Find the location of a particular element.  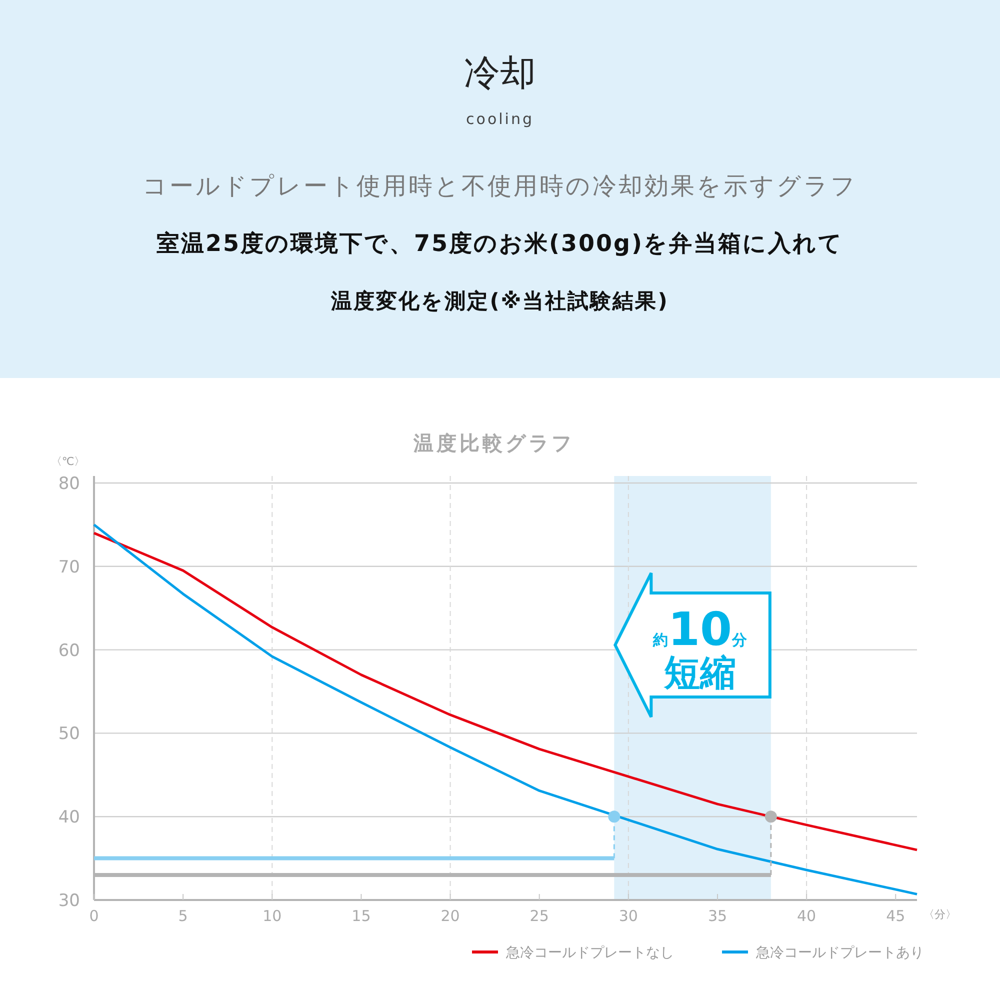

x-tick-label: 25 is located at coordinates (539, 916).